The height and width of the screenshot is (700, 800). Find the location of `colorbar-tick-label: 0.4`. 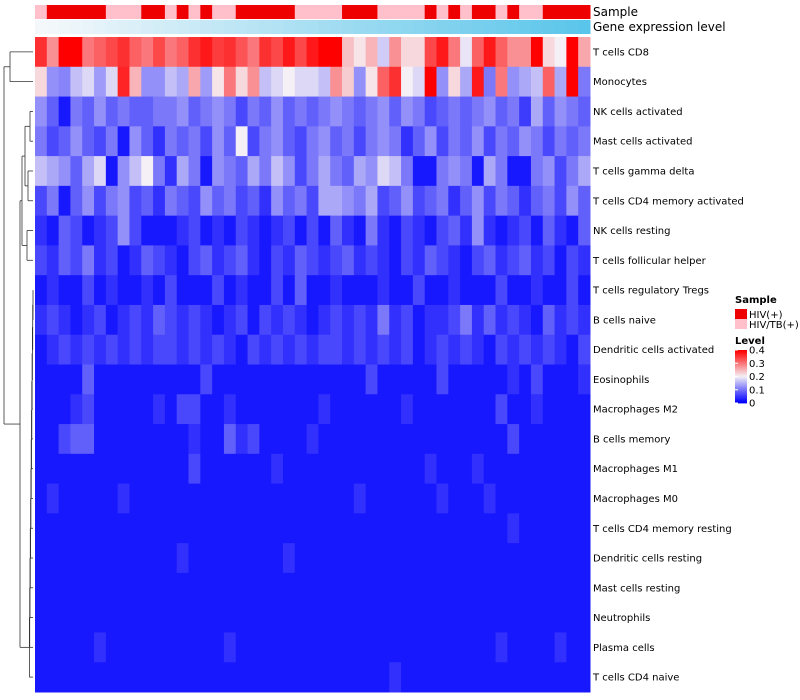

colorbar-tick-label: 0.4 is located at coordinates (757, 351).